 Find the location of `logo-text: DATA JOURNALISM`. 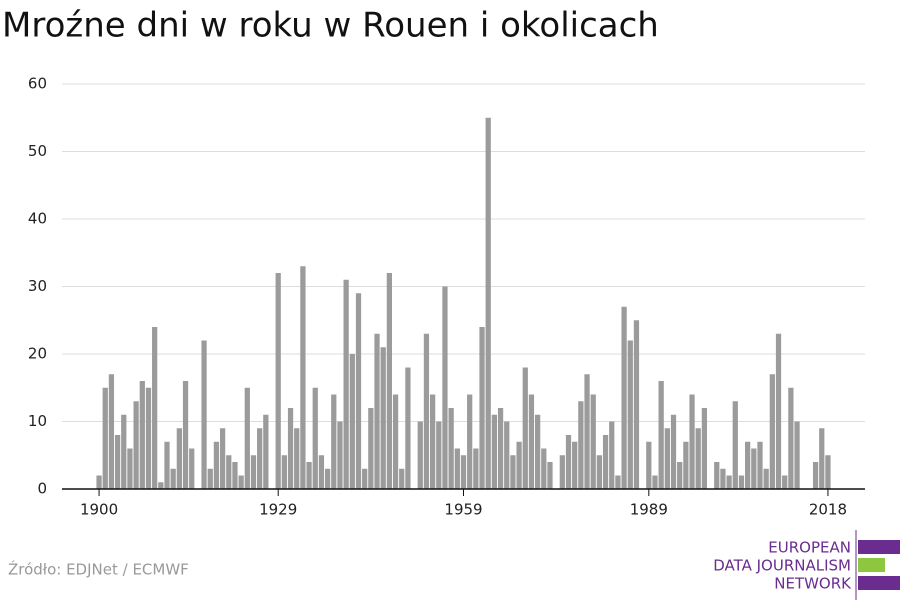

logo-text: DATA JOURNALISM is located at coordinates (782, 566).